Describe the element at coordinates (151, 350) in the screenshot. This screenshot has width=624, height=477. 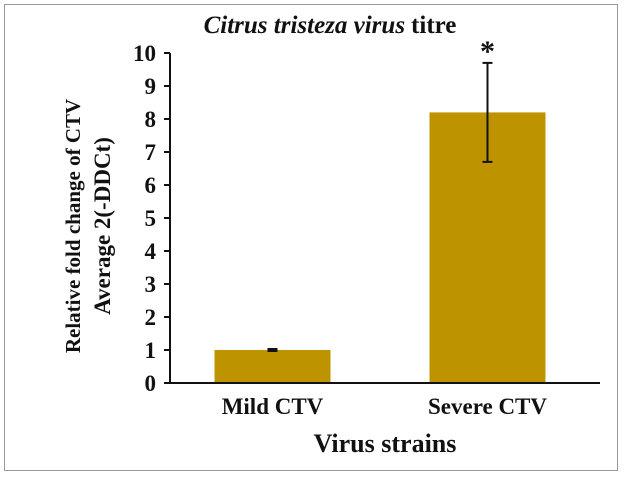
I see `y-tick-label-1: 1` at that location.